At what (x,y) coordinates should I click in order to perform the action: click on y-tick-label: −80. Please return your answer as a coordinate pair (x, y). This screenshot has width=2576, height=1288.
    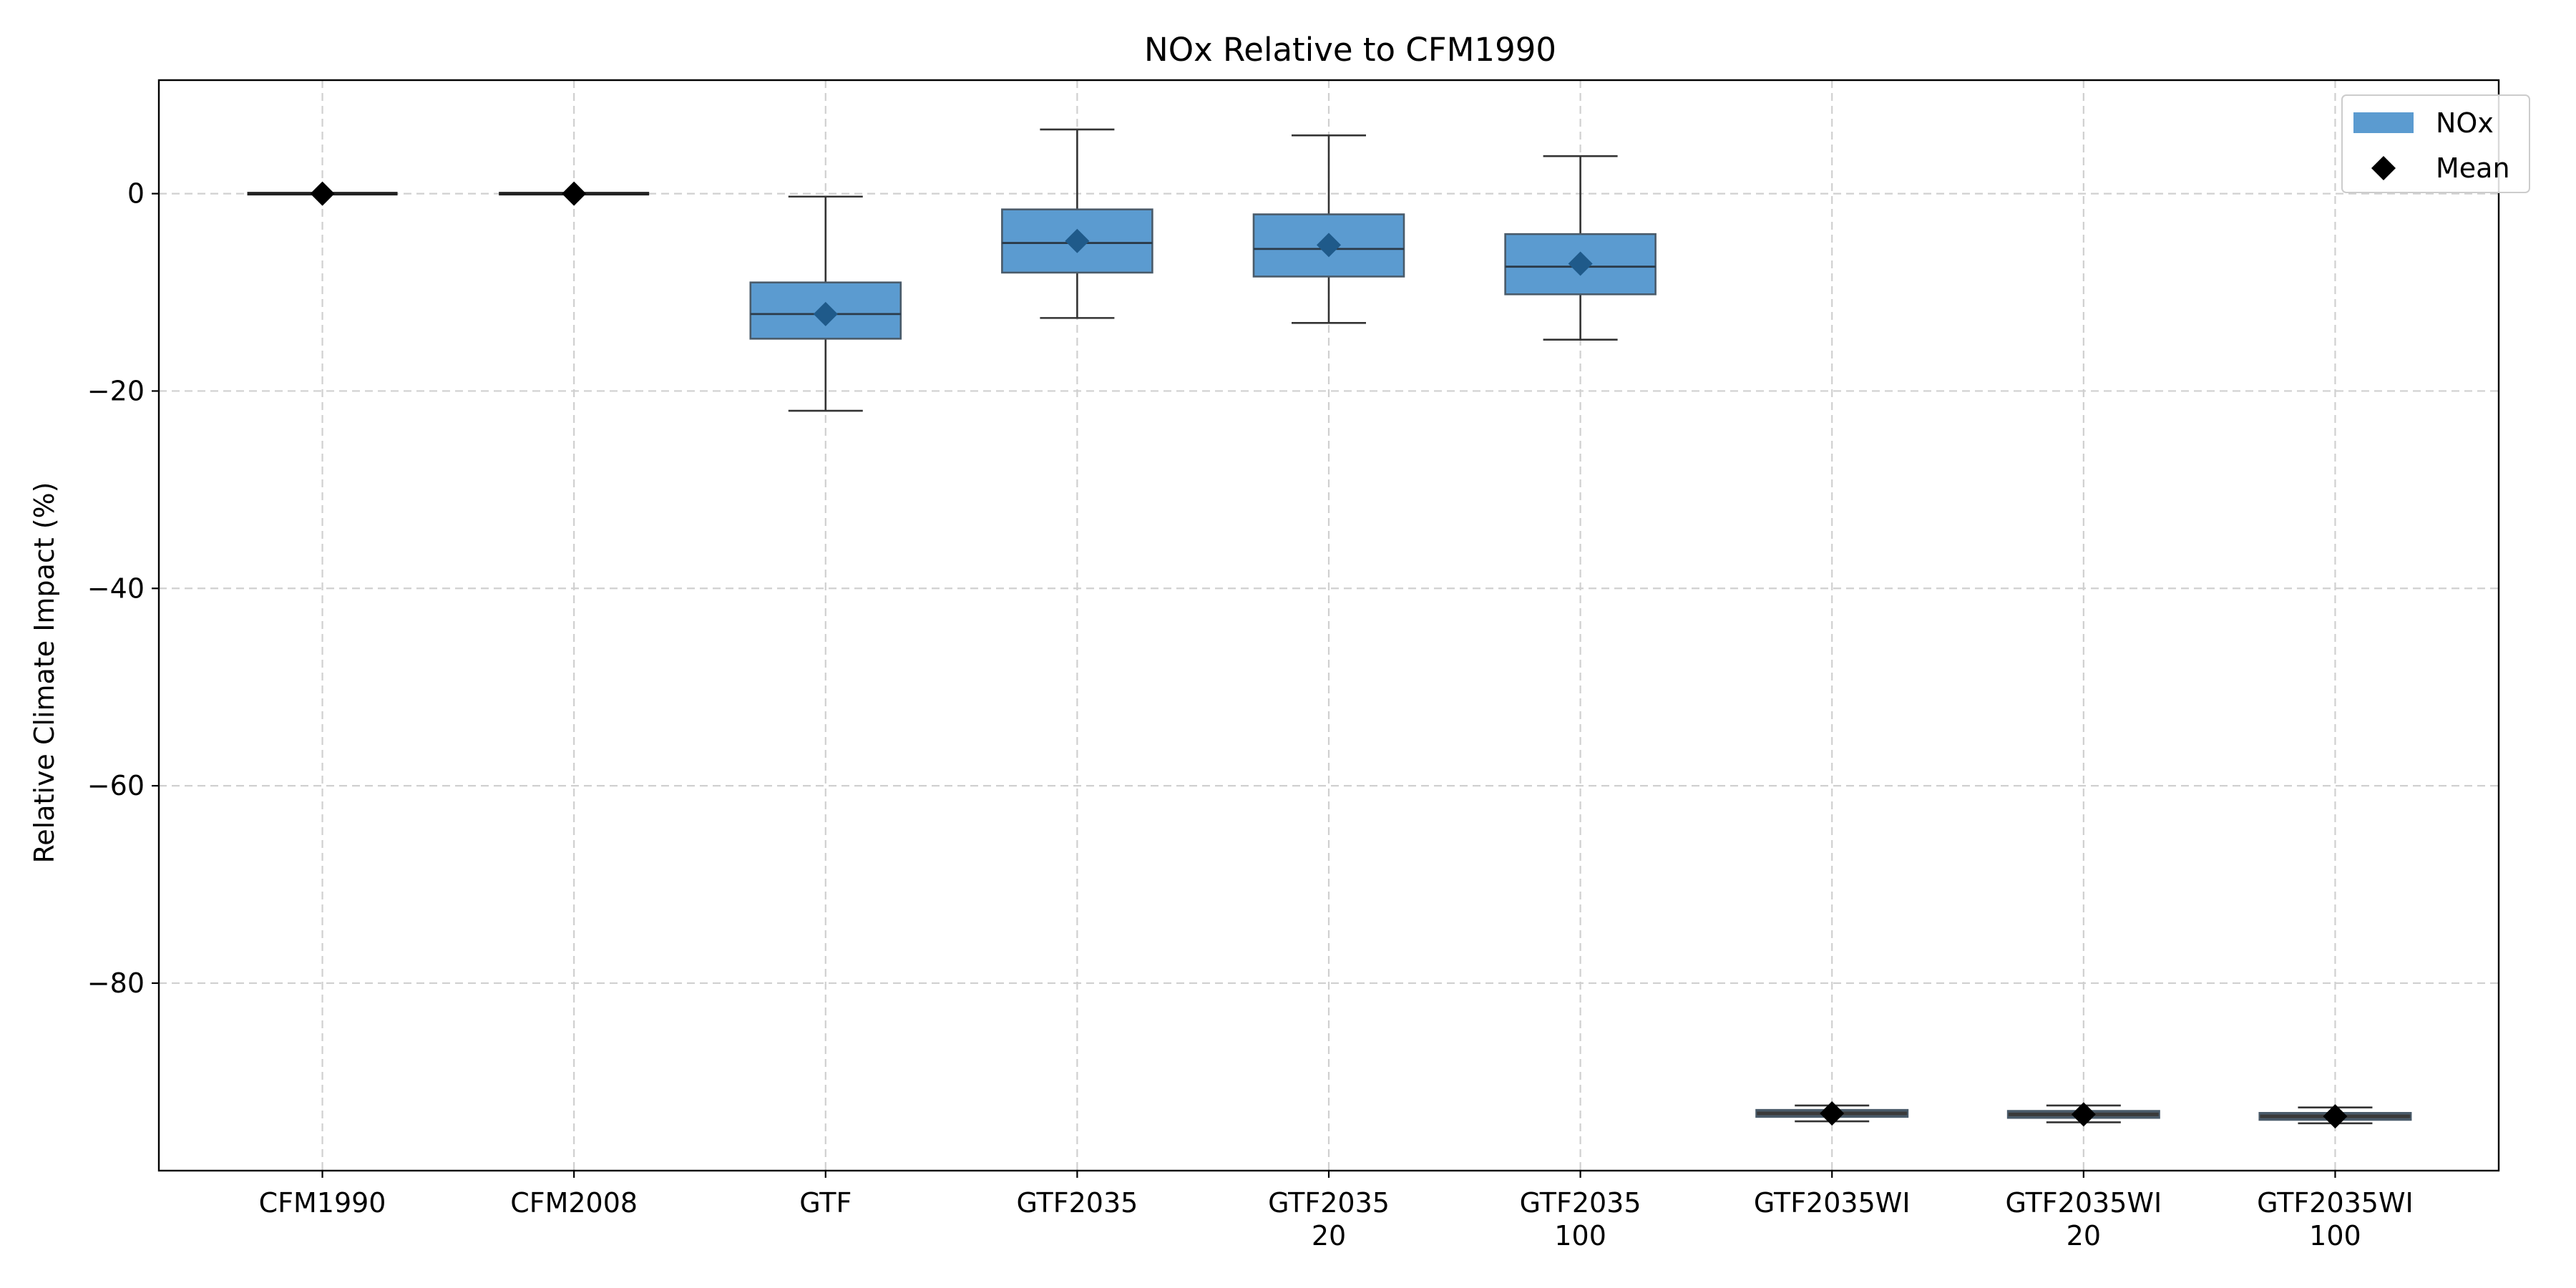
    Looking at the image, I should click on (116, 983).